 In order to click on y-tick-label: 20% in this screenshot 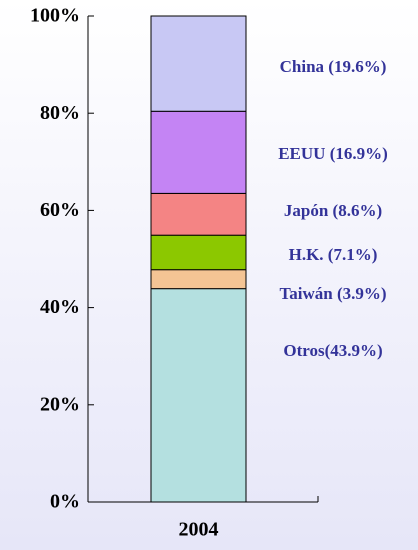, I will do `click(60, 404)`.